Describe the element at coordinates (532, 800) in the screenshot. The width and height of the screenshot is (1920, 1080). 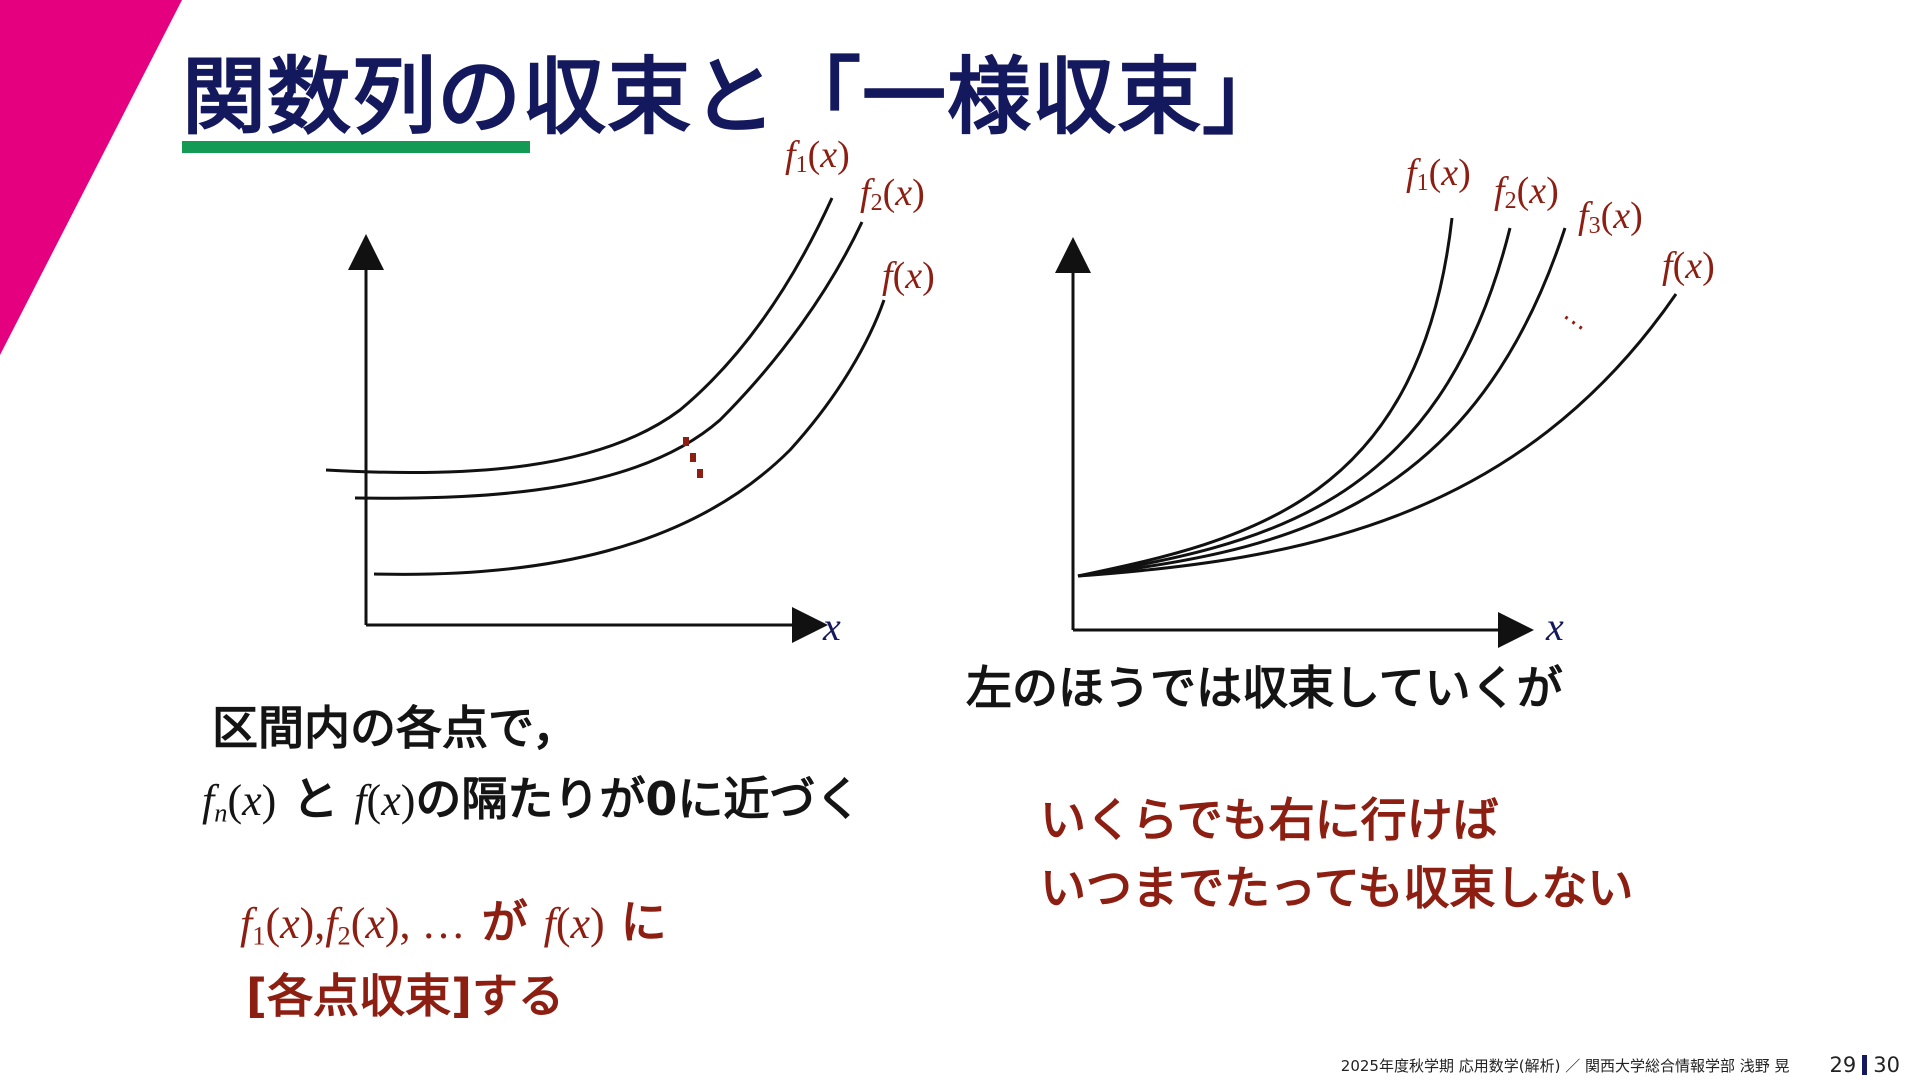
I see `pointwise-description-line2: fn(x) と f(x)の隔たりが0に近づく` at that location.